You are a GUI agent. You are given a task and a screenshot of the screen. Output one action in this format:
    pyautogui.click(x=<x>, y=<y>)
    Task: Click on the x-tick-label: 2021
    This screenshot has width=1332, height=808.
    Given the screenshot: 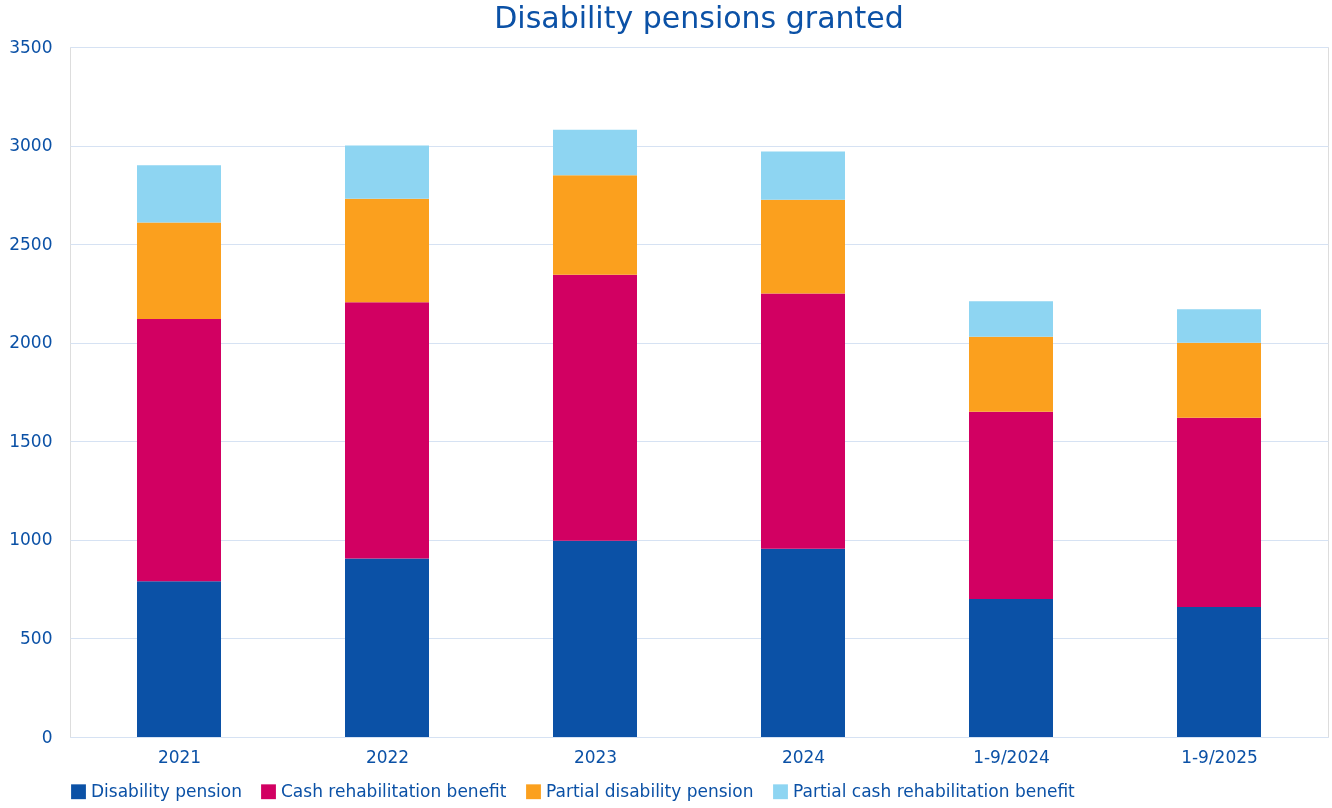 What is the action you would take?
    pyautogui.click(x=179, y=756)
    